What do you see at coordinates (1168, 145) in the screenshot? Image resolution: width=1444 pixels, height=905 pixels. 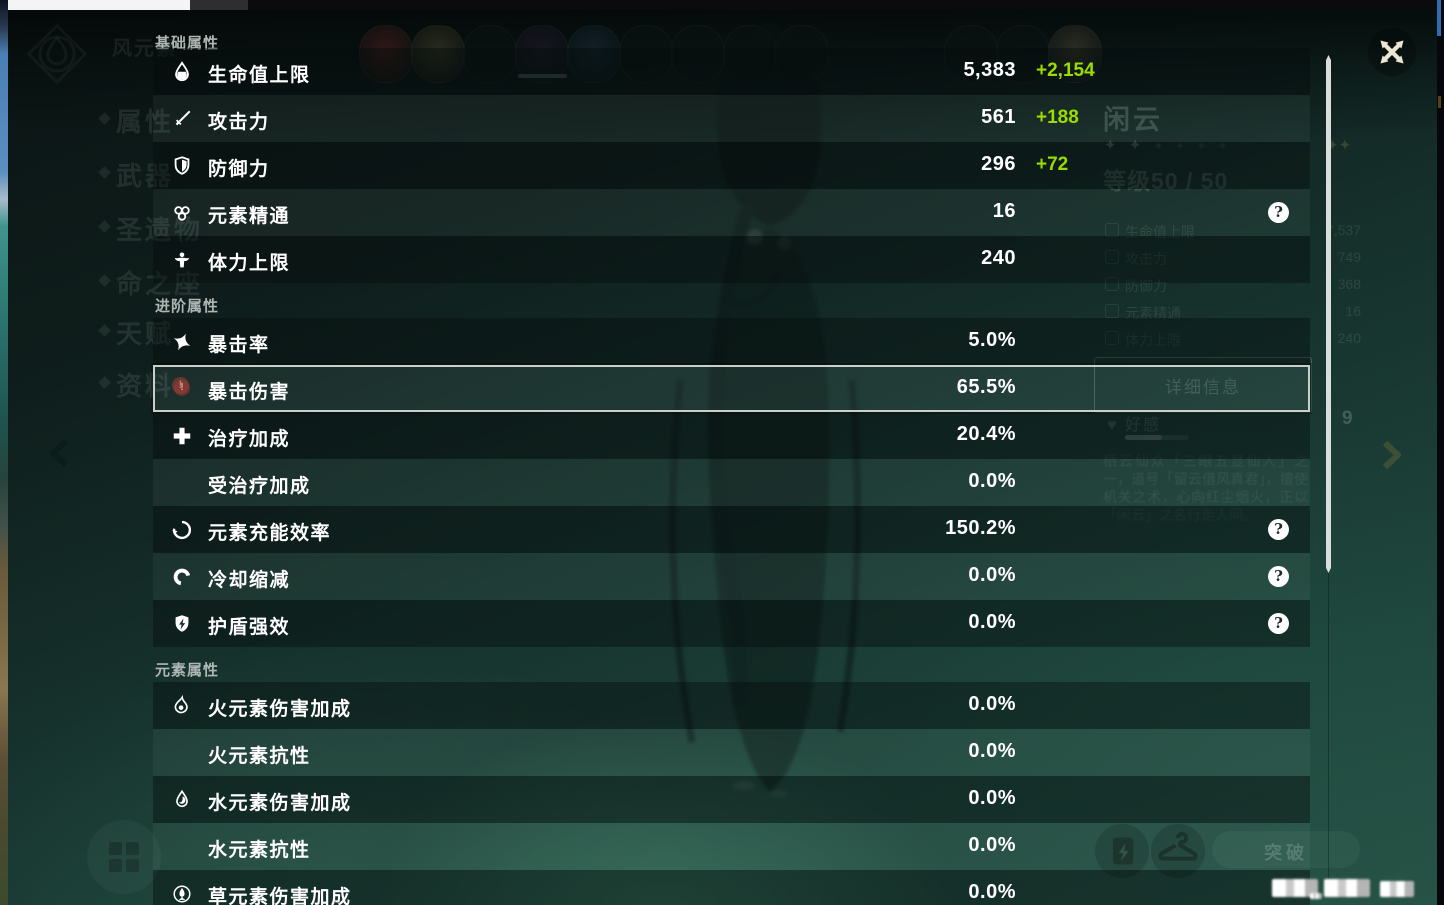 I see `rarity-stars: ✦ ✦ ✦ ✦ ✦ ✦` at bounding box center [1168, 145].